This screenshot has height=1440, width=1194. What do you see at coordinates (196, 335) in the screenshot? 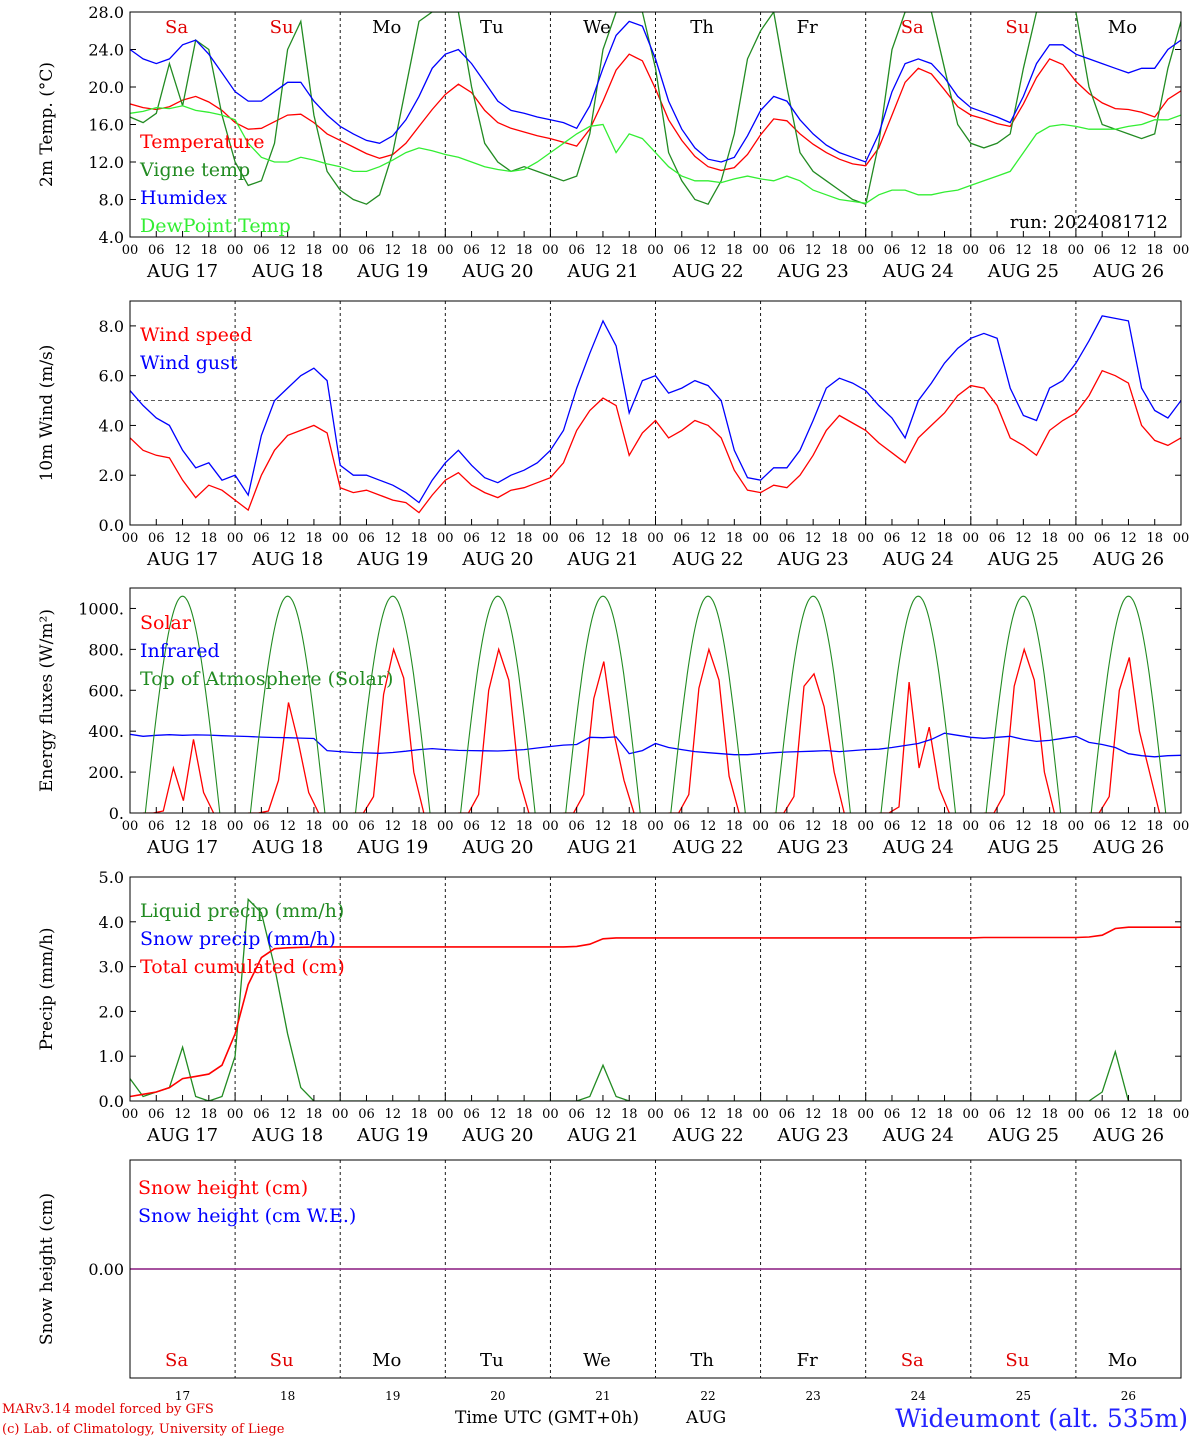
I see `legend-entry: Wind speed` at bounding box center [196, 335].